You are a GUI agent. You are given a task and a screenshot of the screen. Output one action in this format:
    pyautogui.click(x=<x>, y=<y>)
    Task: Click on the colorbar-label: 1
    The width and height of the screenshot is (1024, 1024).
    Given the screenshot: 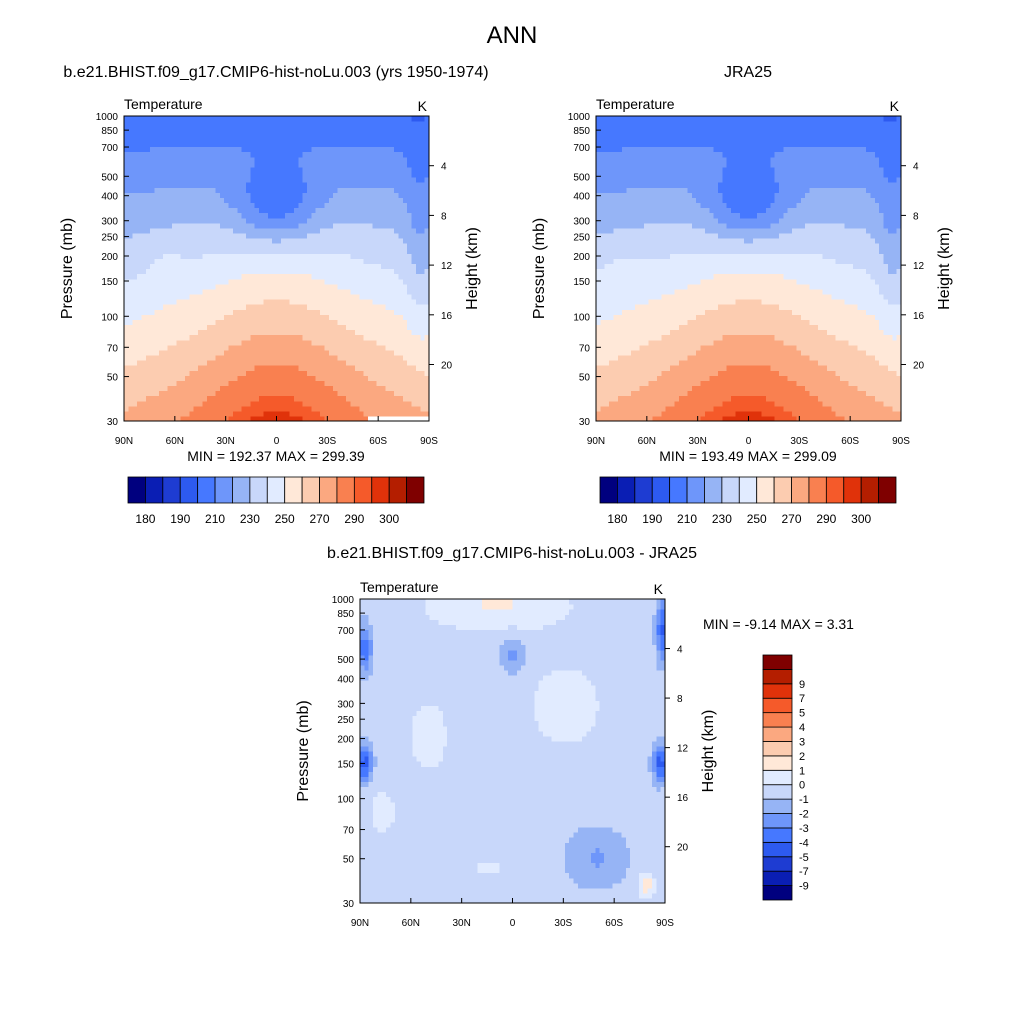 What is the action you would take?
    pyautogui.click(x=802, y=771)
    